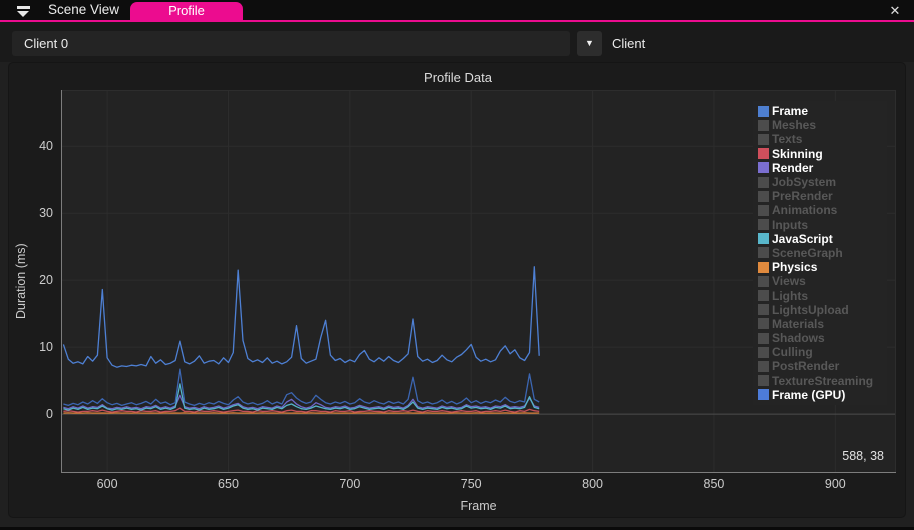 This screenshot has width=914, height=530. I want to click on legend-label: Frame (GPU), so click(809, 394).